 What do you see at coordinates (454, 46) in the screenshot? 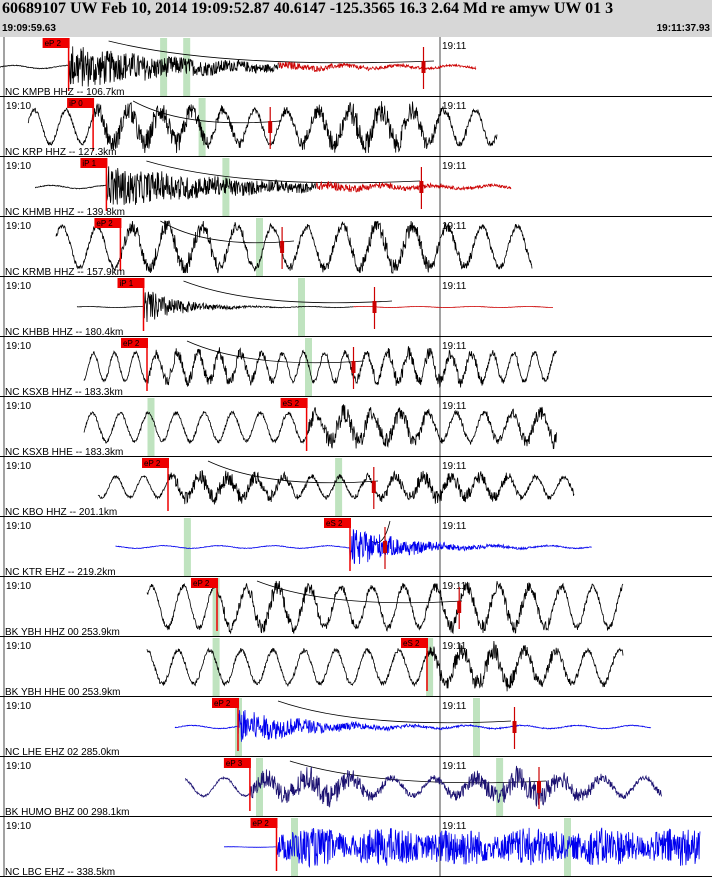
I see `tick-label-1911-0: 19:11` at bounding box center [454, 46].